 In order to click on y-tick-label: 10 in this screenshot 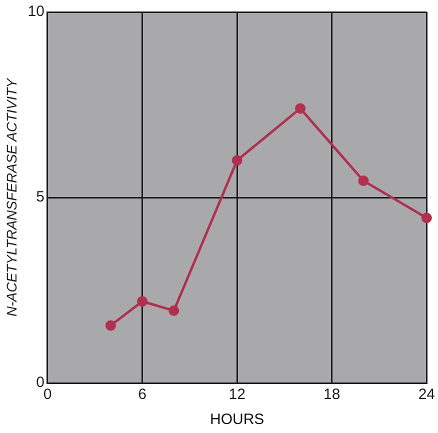, I will do `click(36, 11)`.